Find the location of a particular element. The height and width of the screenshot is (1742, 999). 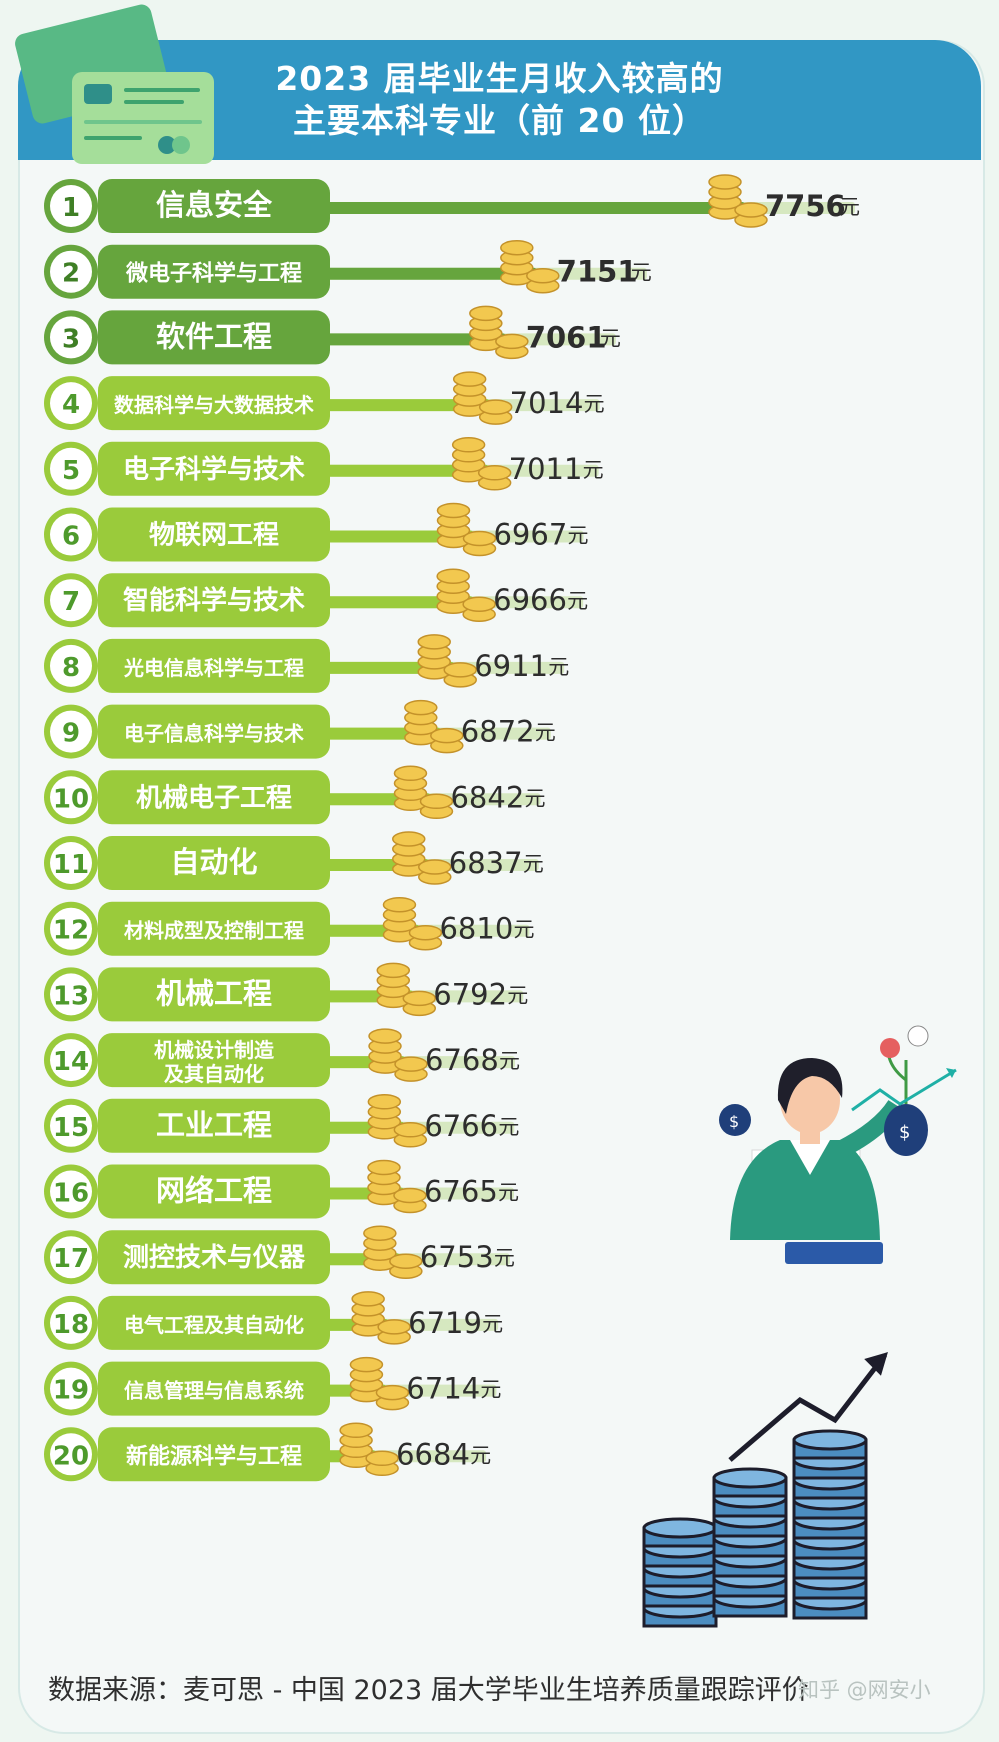

value-label: 6719 is located at coordinates (445, 1323).